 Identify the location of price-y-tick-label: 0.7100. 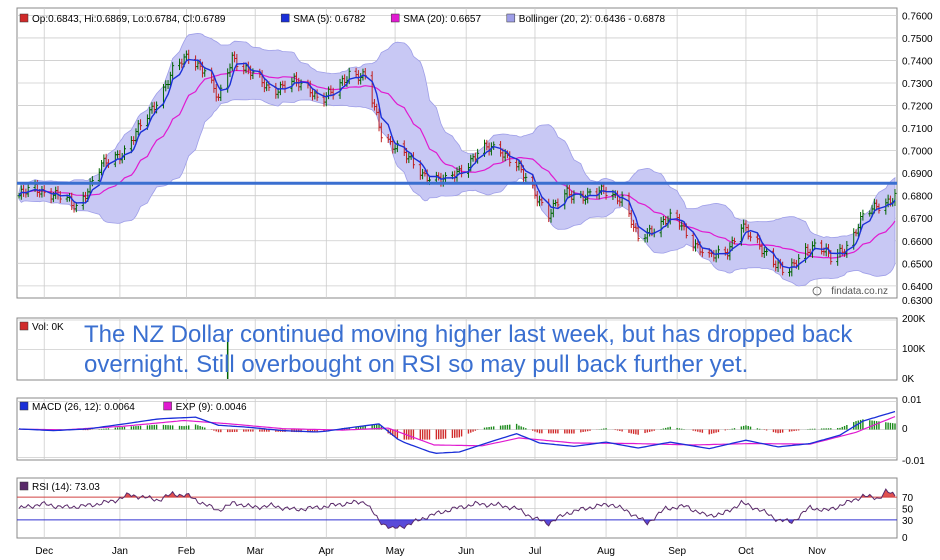
(917, 129).